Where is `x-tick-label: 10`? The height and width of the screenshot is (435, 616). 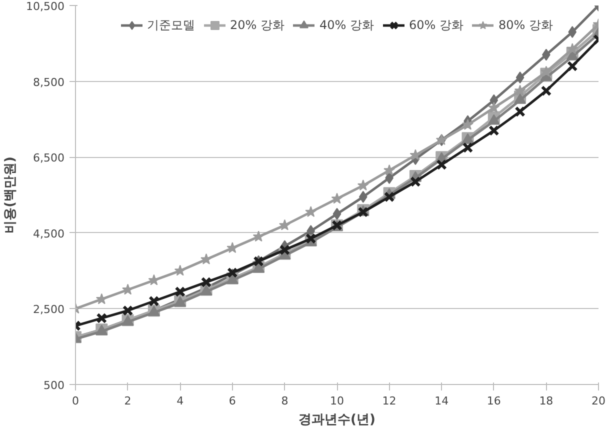
x-tick-label: 10 is located at coordinates (337, 401).